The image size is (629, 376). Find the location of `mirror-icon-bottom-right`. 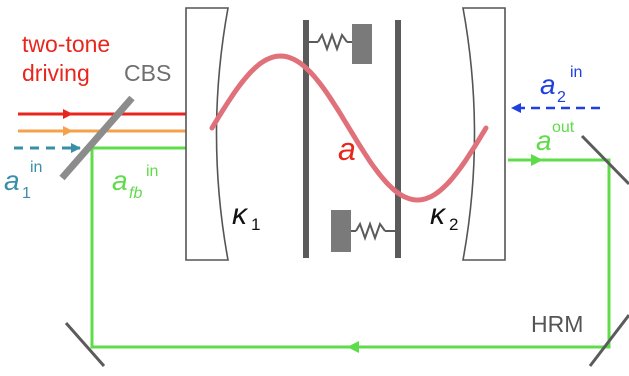

mirror-icon-bottom-right is located at coordinates (608, 340).